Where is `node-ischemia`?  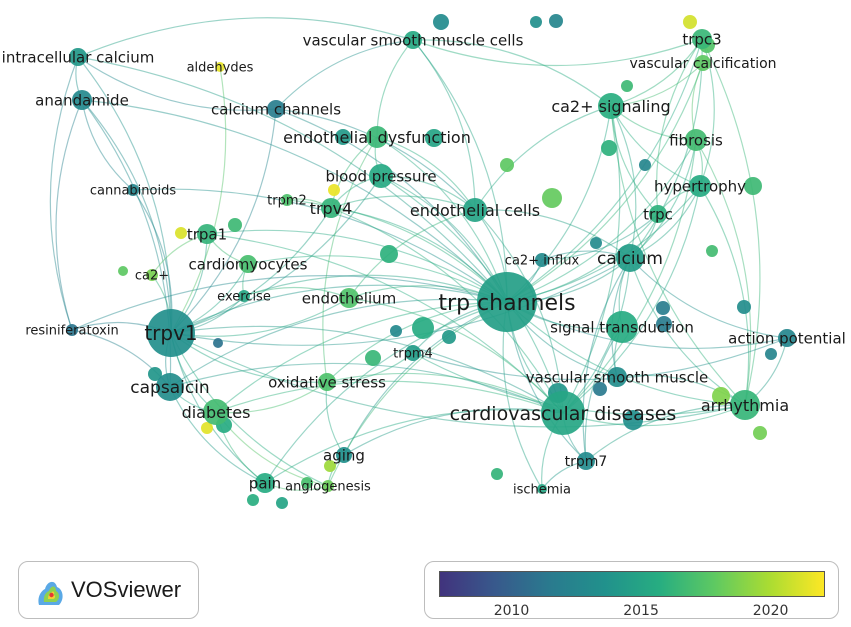
node-ischemia is located at coordinates (542, 489).